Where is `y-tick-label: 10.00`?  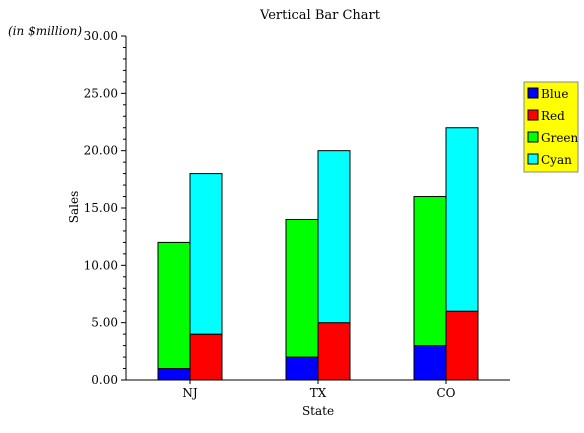
y-tick-label: 10.00 is located at coordinates (101, 265).